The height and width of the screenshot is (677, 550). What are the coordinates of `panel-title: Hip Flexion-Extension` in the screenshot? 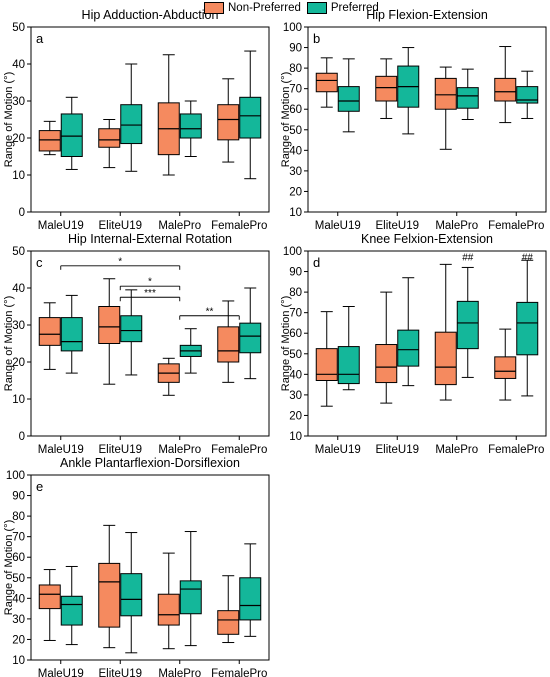 It's located at (427, 15).